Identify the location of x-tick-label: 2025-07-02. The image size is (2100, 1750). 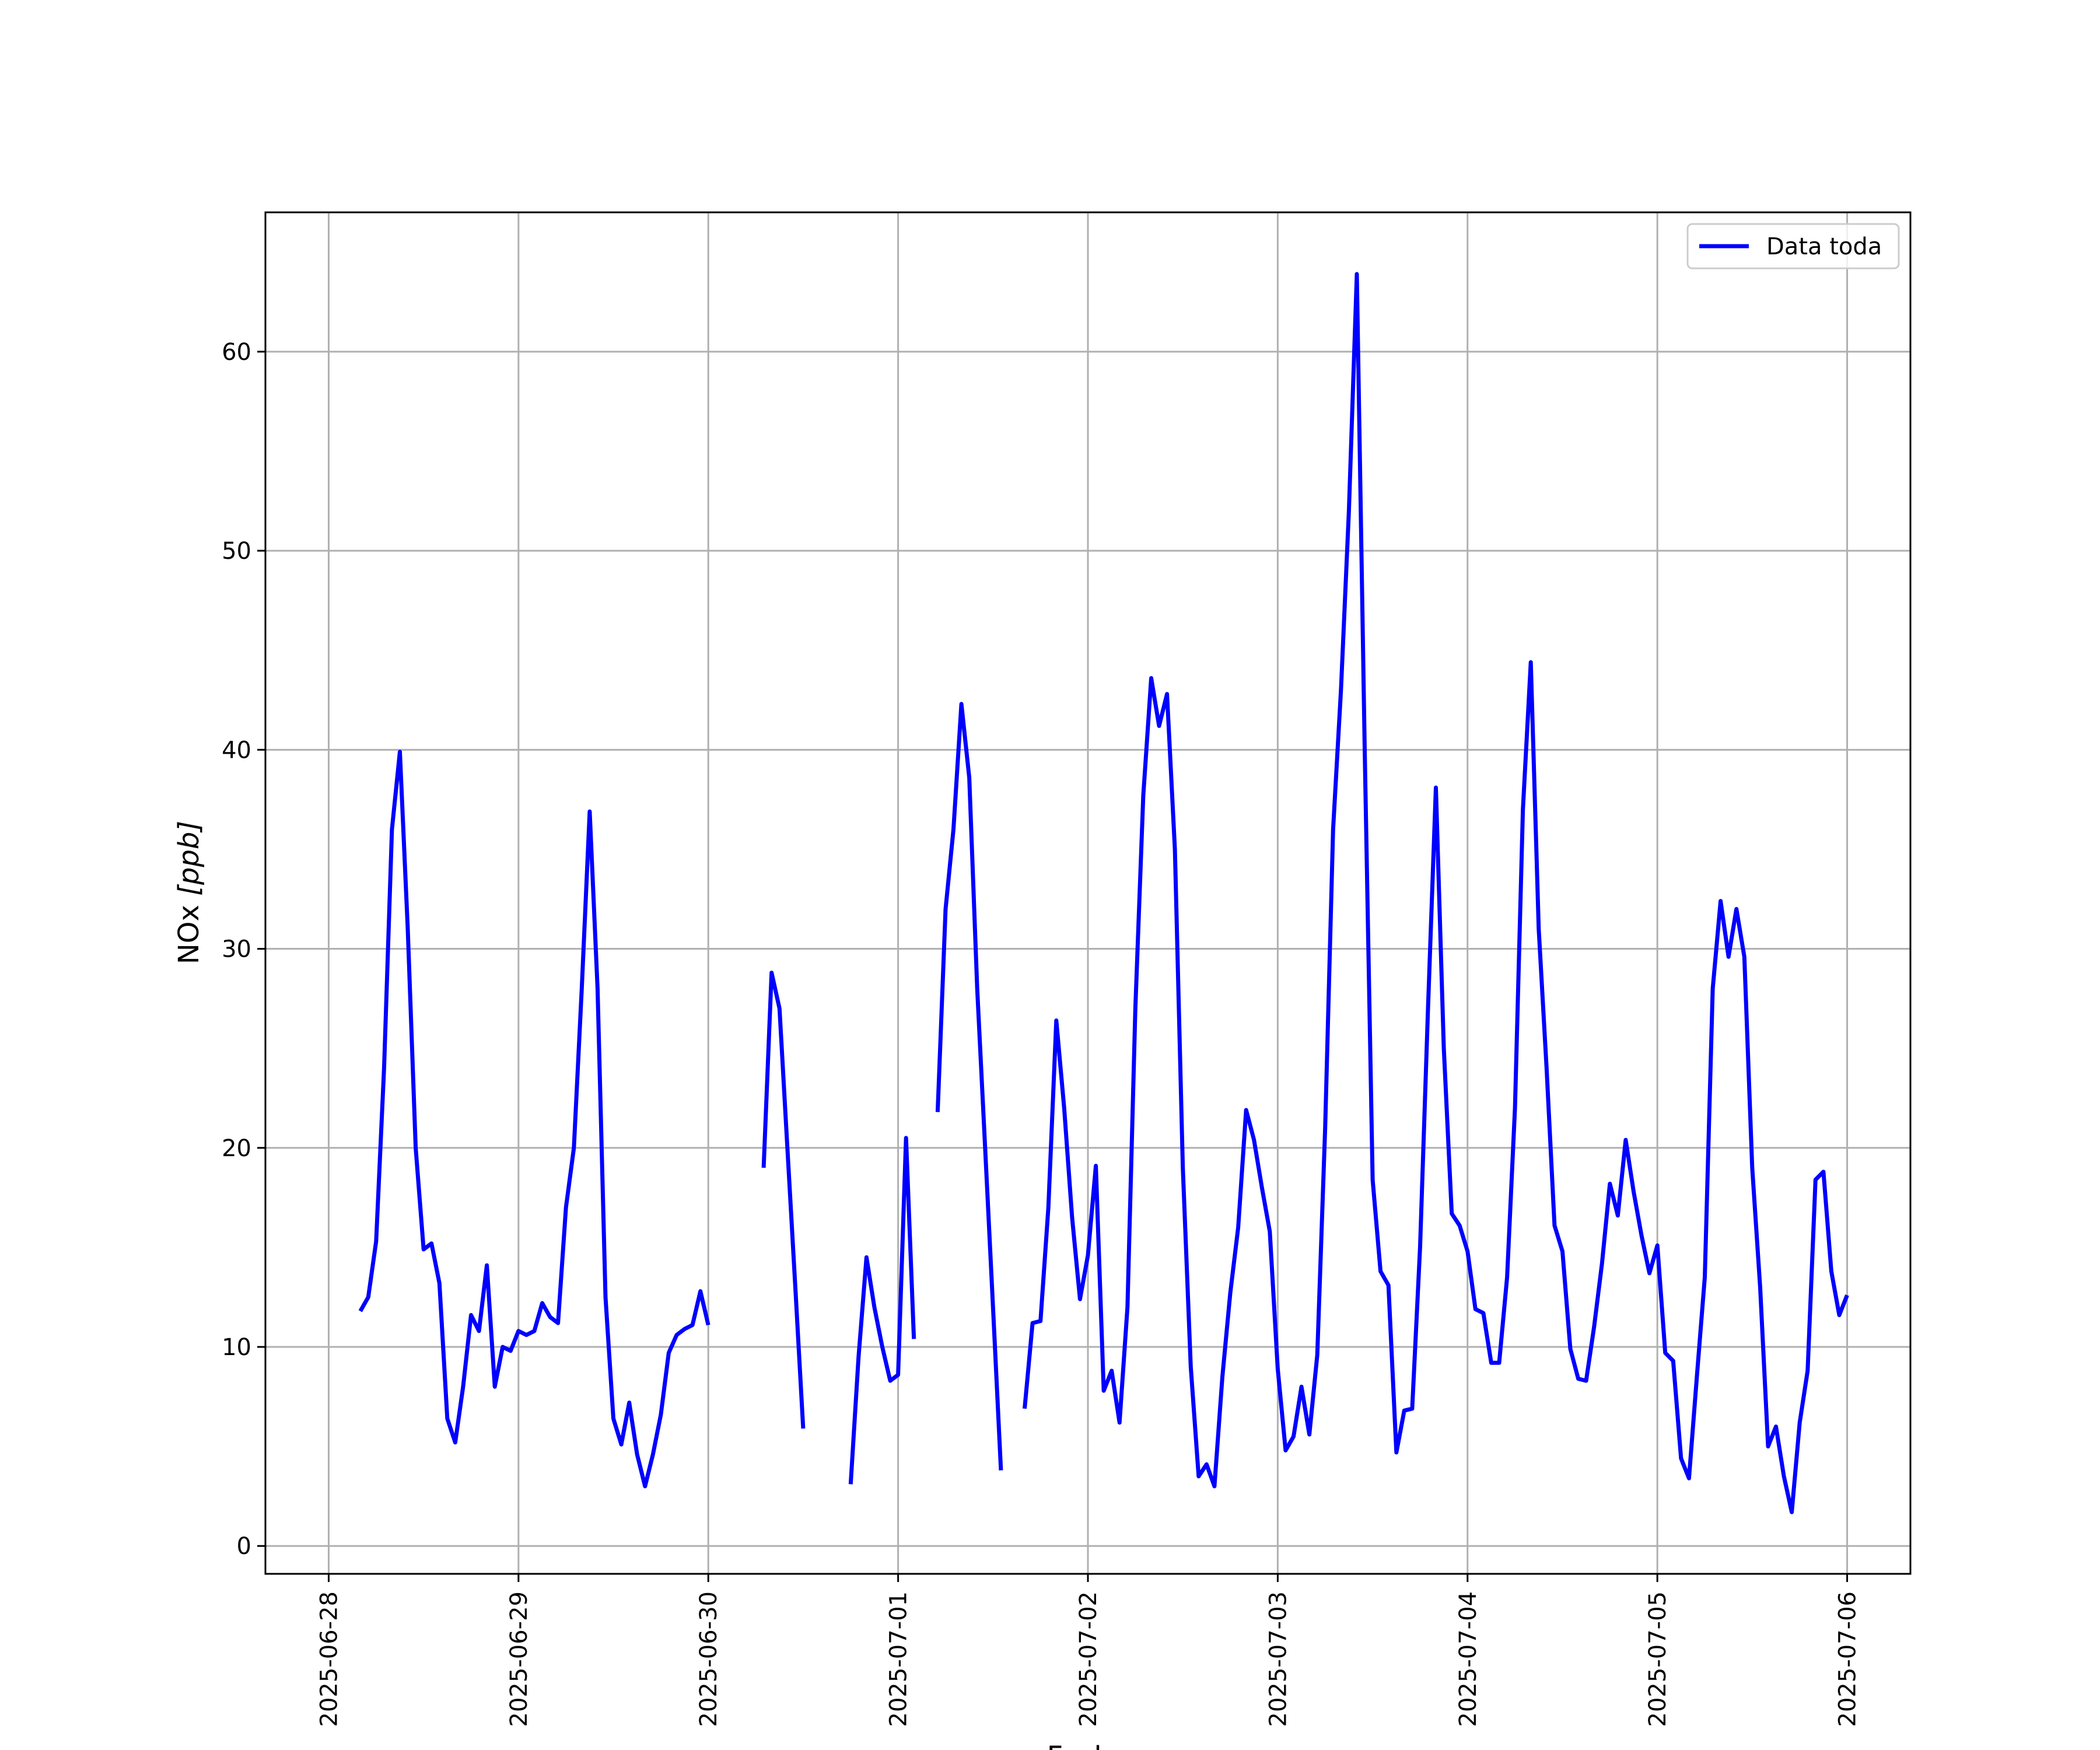
(1088, 1659).